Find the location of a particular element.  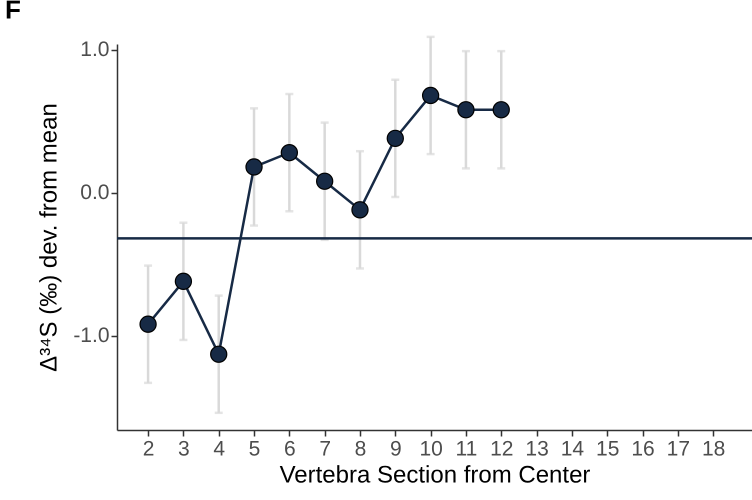

y-tick-label: 0.0 is located at coordinates (95, 192).